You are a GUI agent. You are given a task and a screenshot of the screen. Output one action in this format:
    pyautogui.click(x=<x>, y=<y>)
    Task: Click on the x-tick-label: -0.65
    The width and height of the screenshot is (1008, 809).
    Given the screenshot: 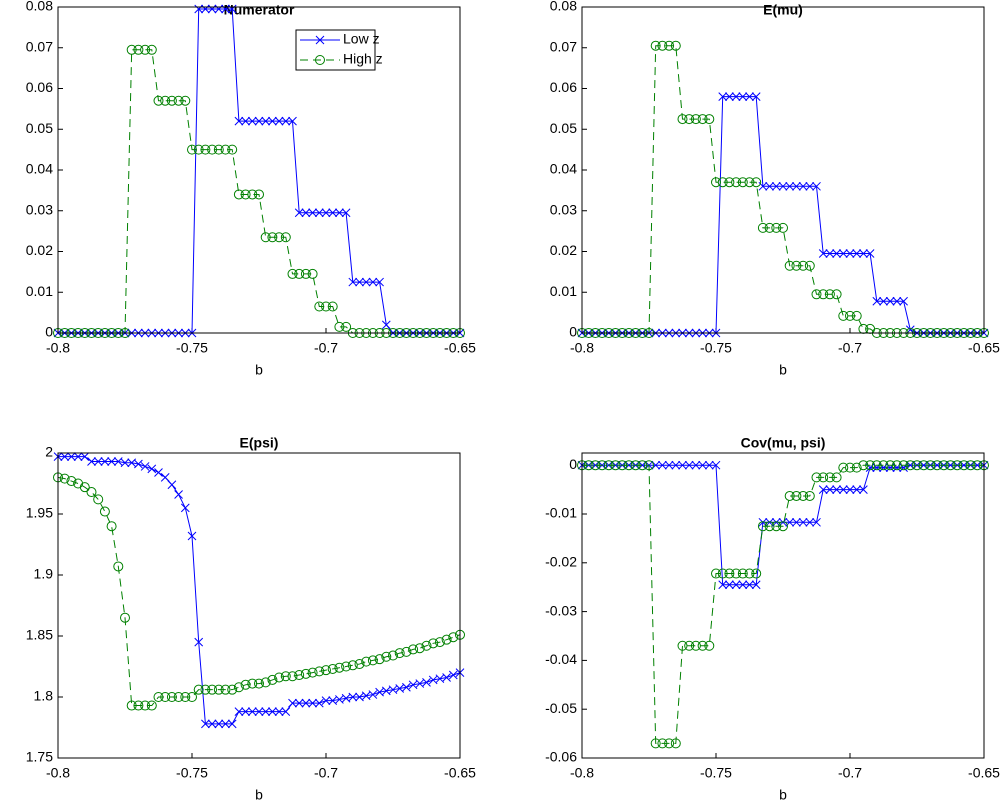 What is the action you would take?
    pyautogui.click(x=460, y=348)
    